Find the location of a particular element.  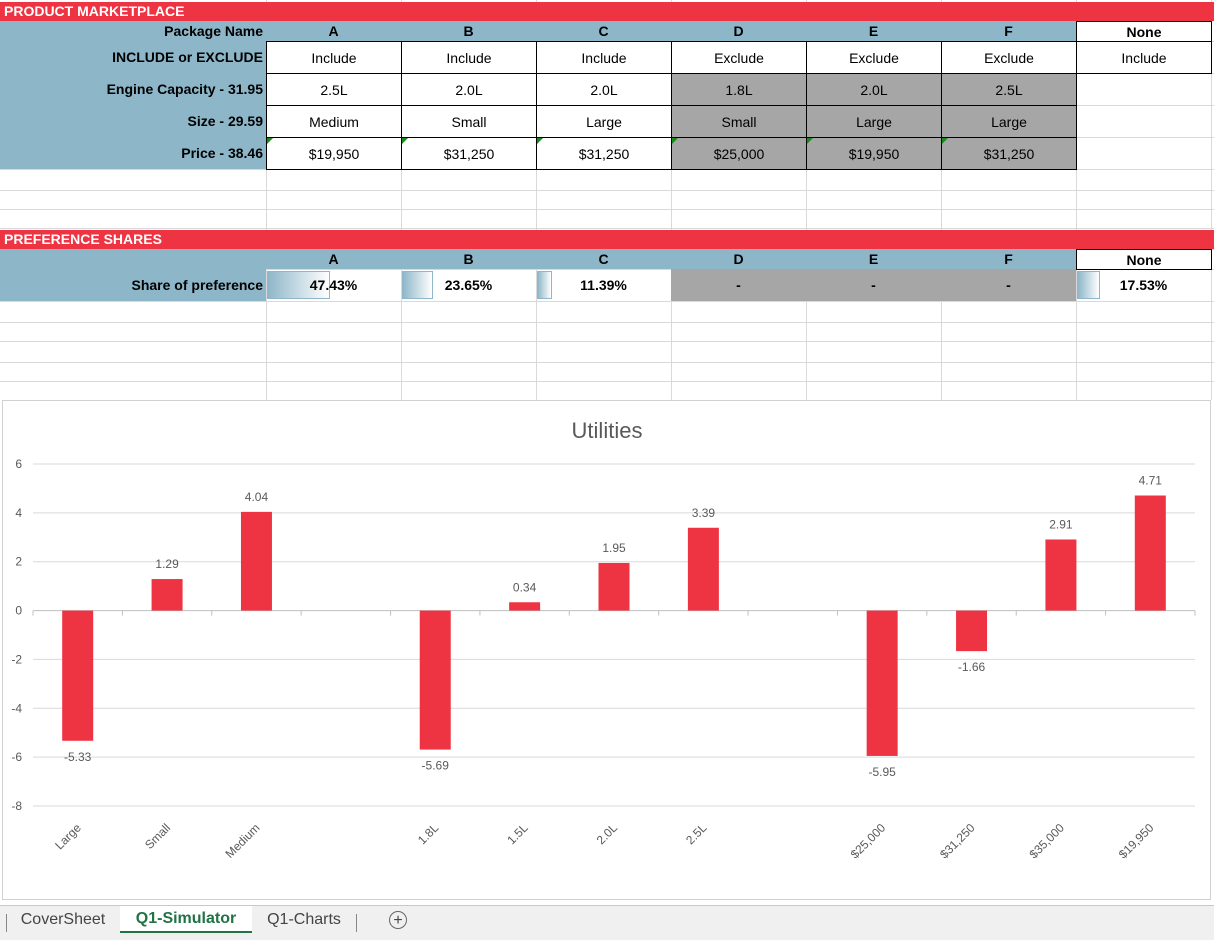

share-databar-b is located at coordinates (417, 285).